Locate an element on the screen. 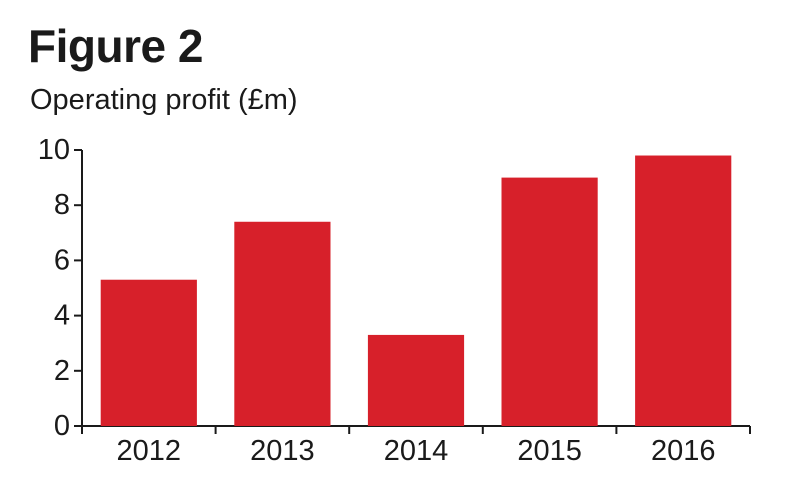  x-tick-label: 2012 is located at coordinates (149, 451).